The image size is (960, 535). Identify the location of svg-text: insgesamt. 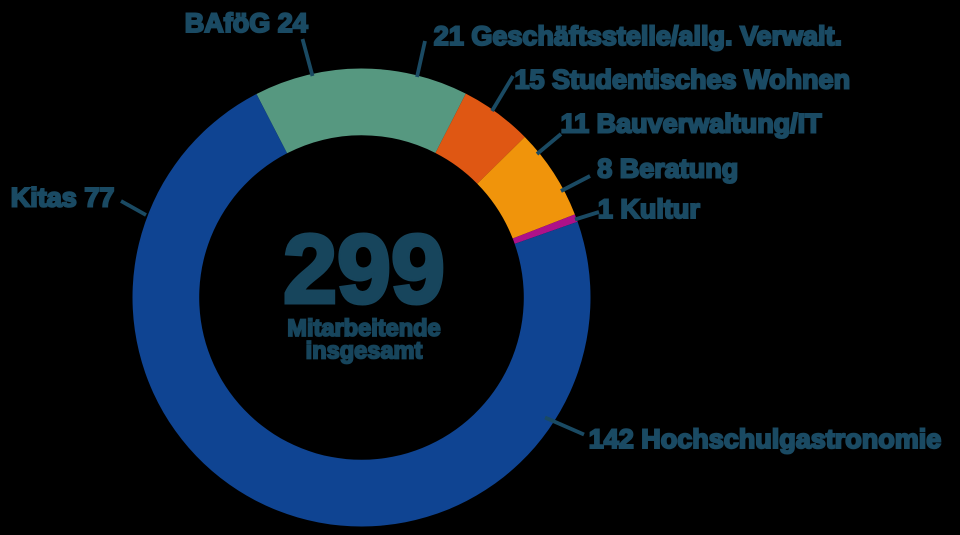
(364, 352).